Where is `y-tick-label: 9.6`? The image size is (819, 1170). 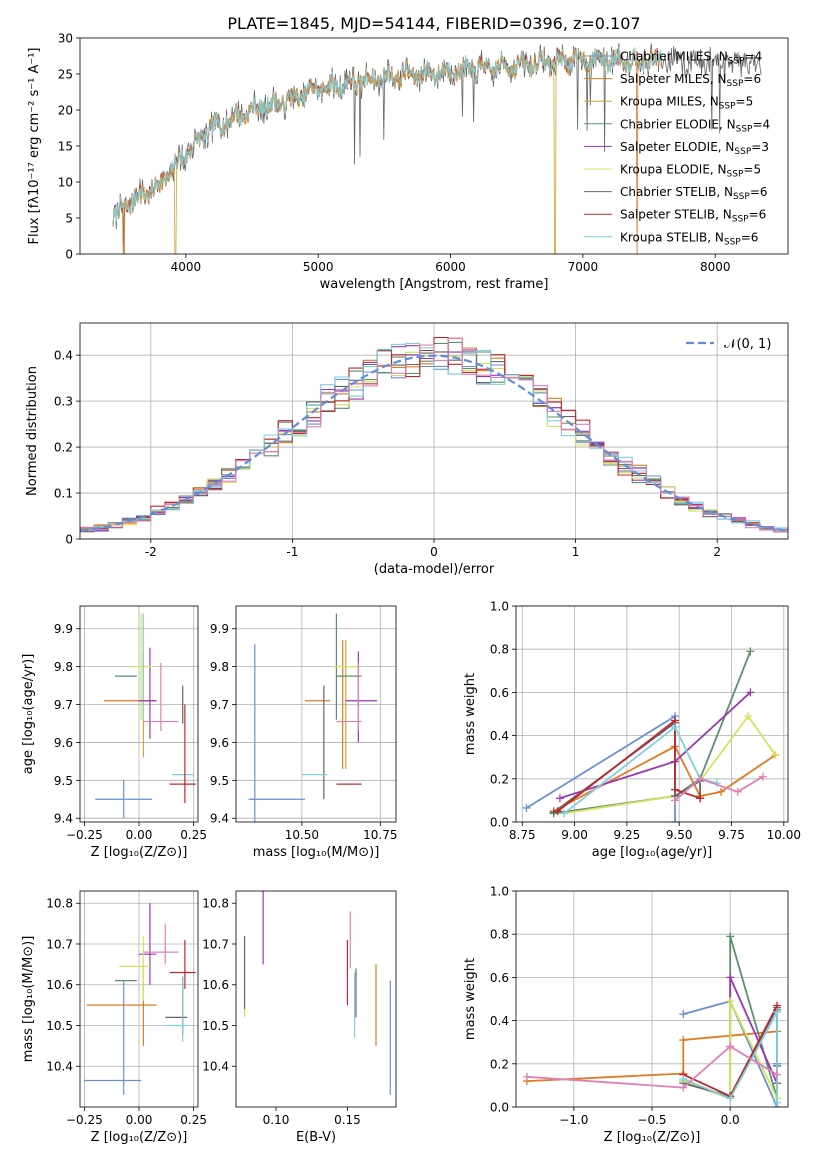
y-tick-label: 9.6 is located at coordinates (219, 743).